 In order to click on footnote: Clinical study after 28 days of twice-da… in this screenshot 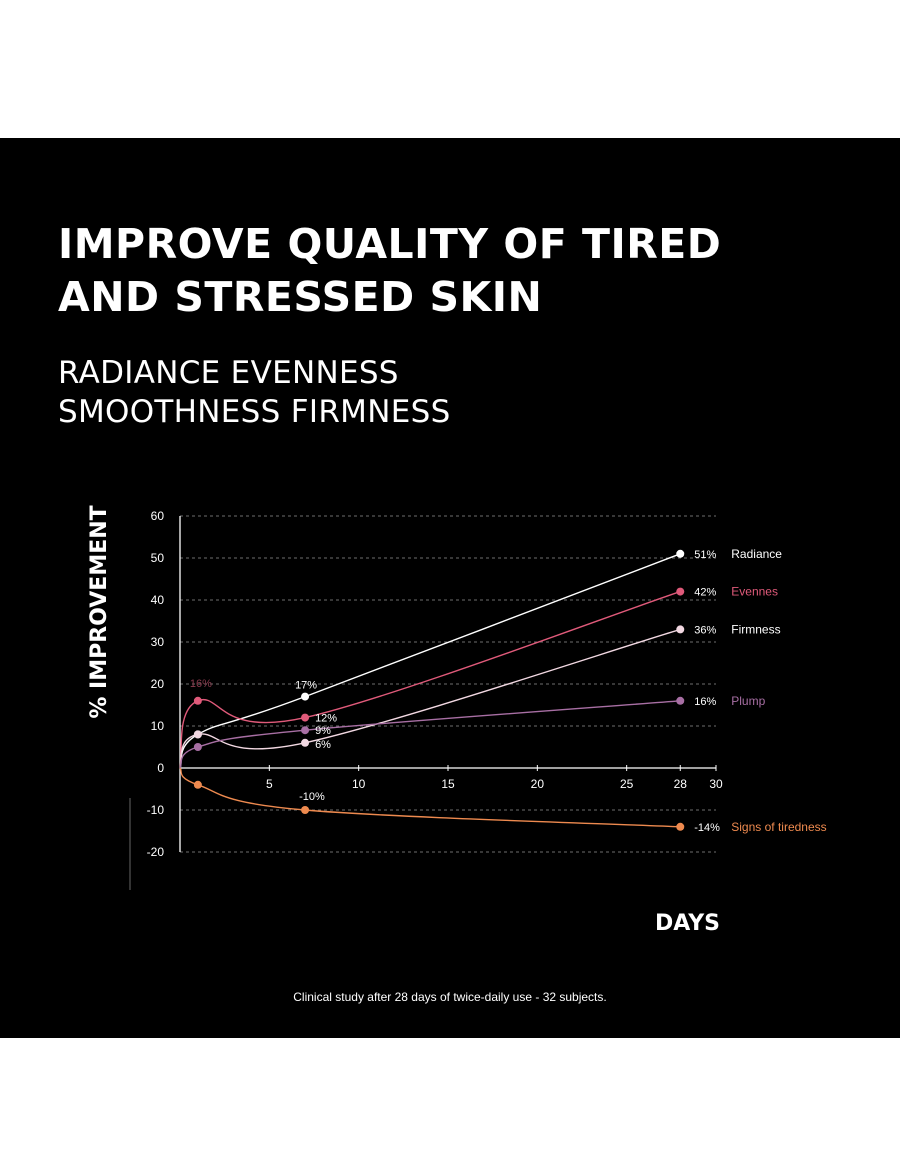, I will do `click(450, 997)`.